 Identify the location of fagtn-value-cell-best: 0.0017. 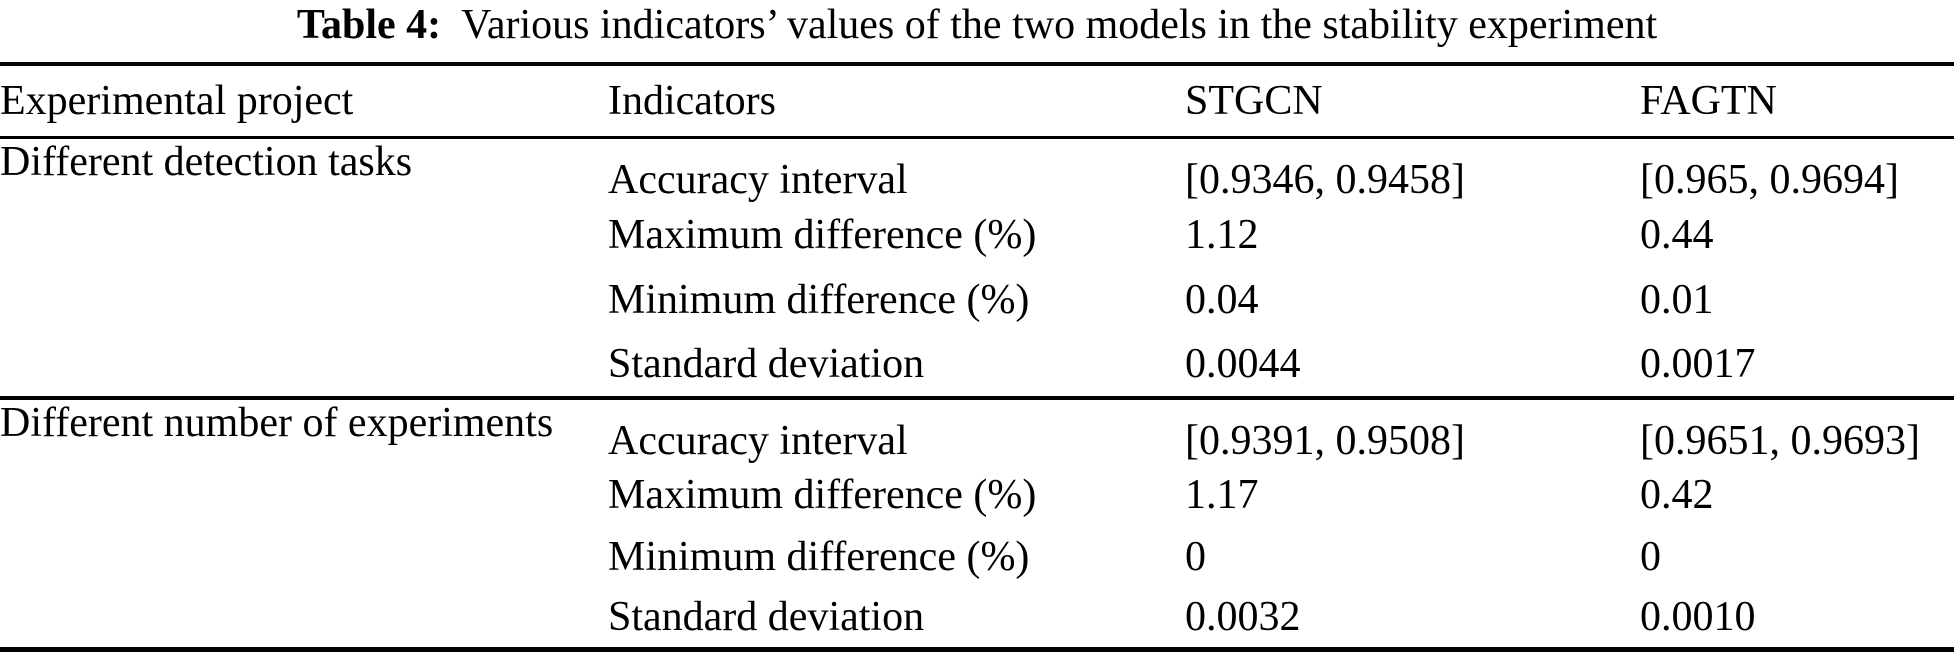
(1698, 364).